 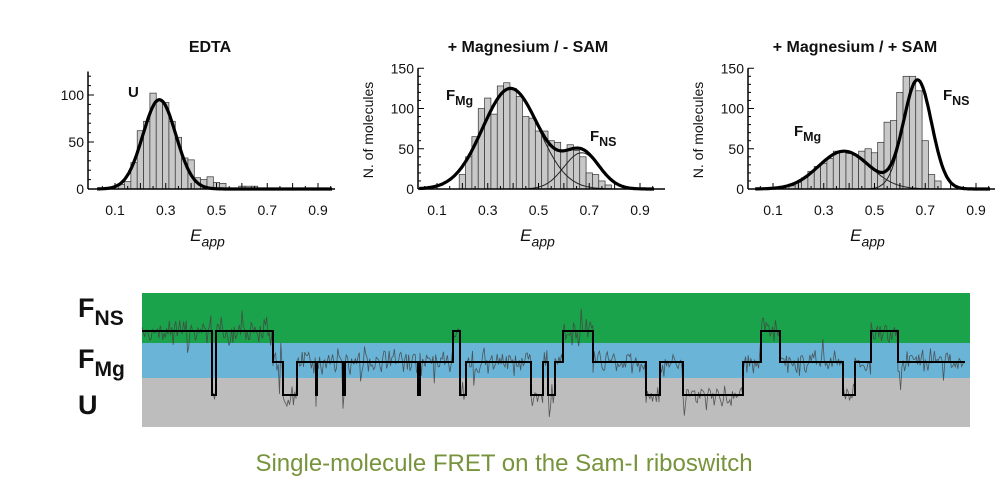 I want to click on chart-title: + Magnesium / - SAM, so click(x=528, y=47).